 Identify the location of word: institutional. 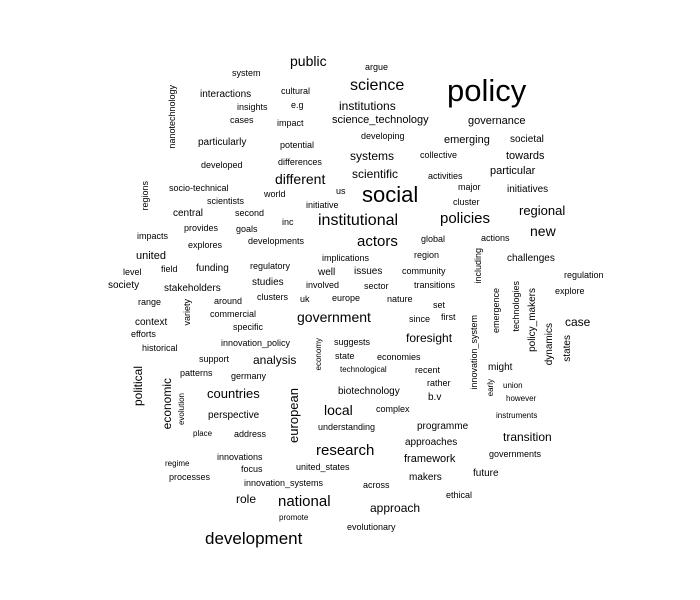
(358, 220).